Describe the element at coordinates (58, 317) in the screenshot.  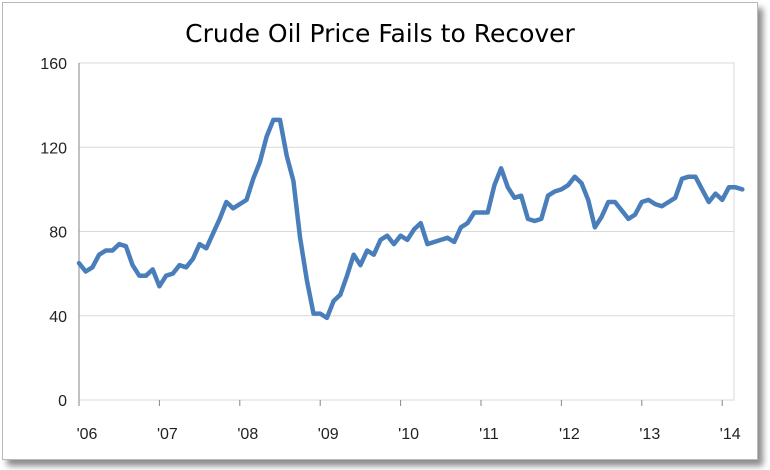
I see `y-tick-label: 40` at that location.